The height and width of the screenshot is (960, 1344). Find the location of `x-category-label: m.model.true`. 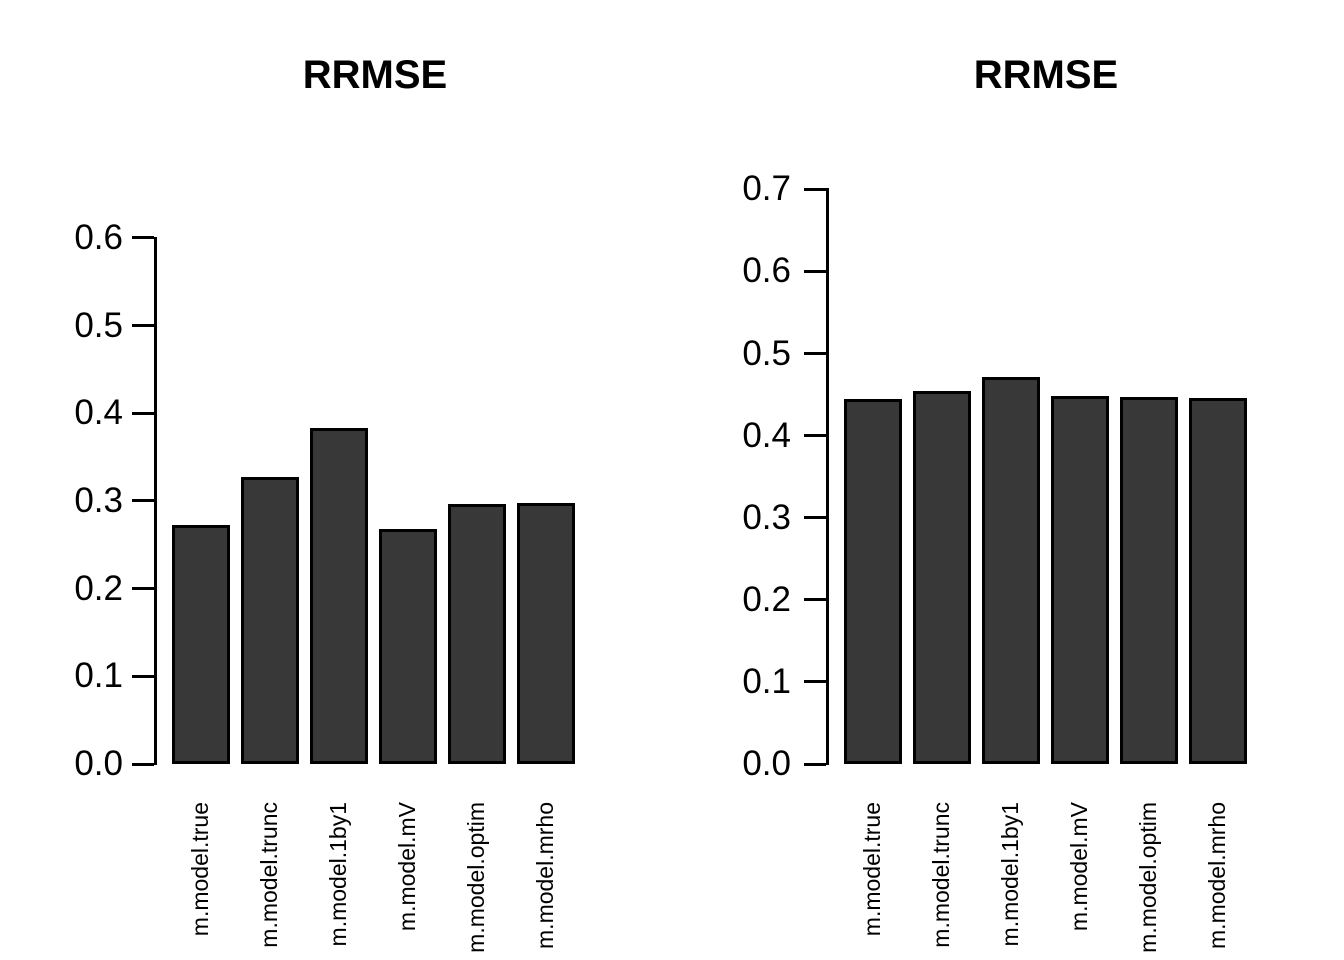

x-category-label: m.model.true is located at coordinates (872, 869).